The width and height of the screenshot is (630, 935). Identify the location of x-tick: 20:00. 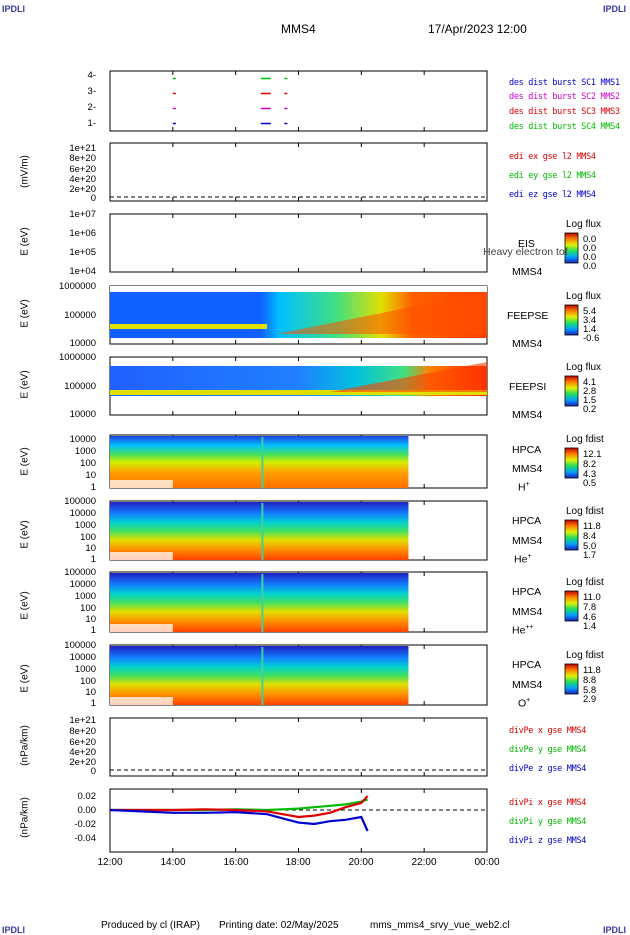
(361, 862).